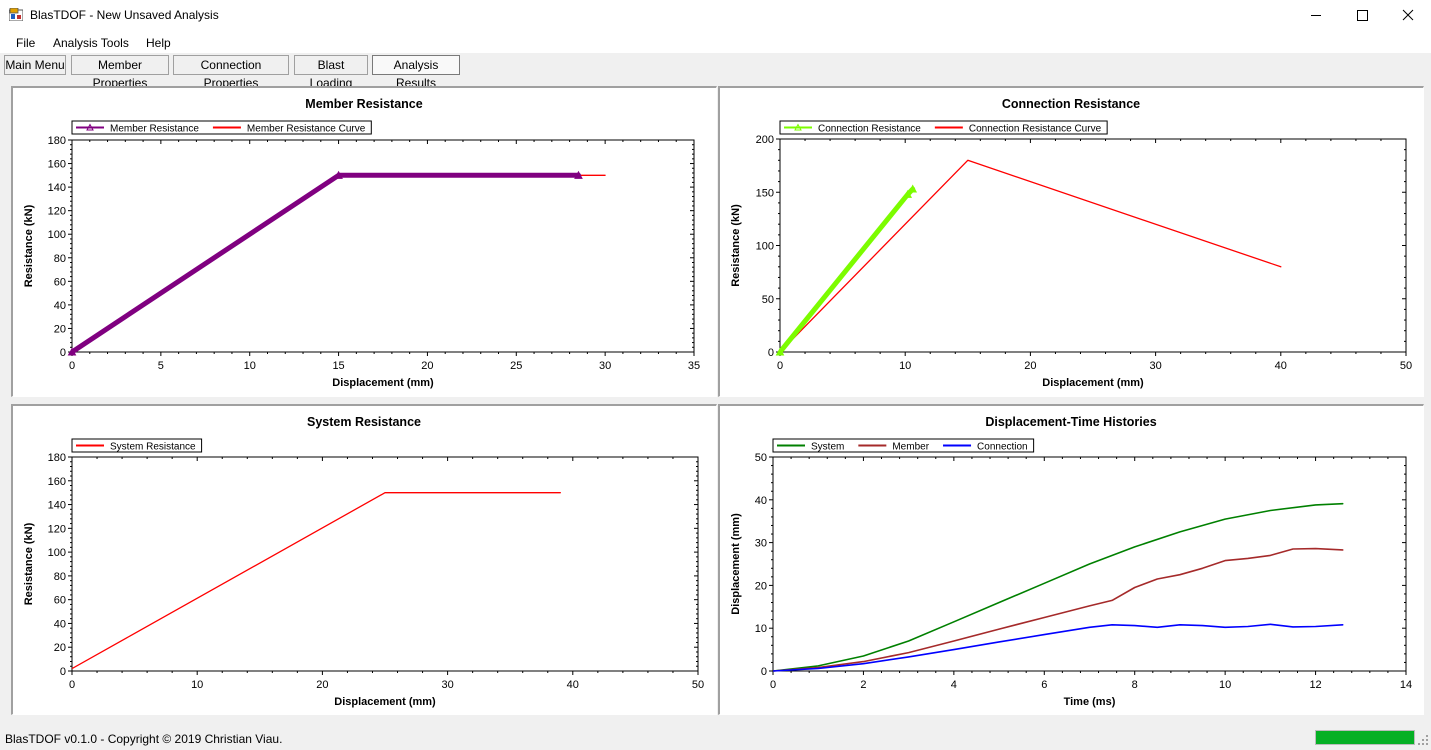 This screenshot has width=1431, height=750. What do you see at coordinates (1071, 104) in the screenshot?
I see `chart-title: Connection Resistance` at bounding box center [1071, 104].